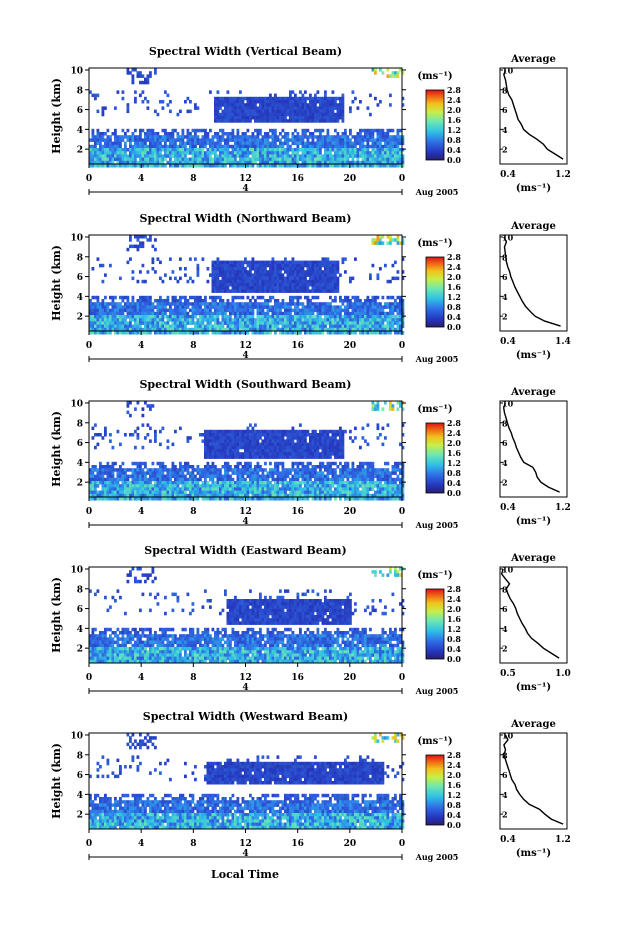  What do you see at coordinates (245, 51) in the screenshot?
I see `panel-title: Spectral Width (Vertical Beam)` at bounding box center [245, 51].